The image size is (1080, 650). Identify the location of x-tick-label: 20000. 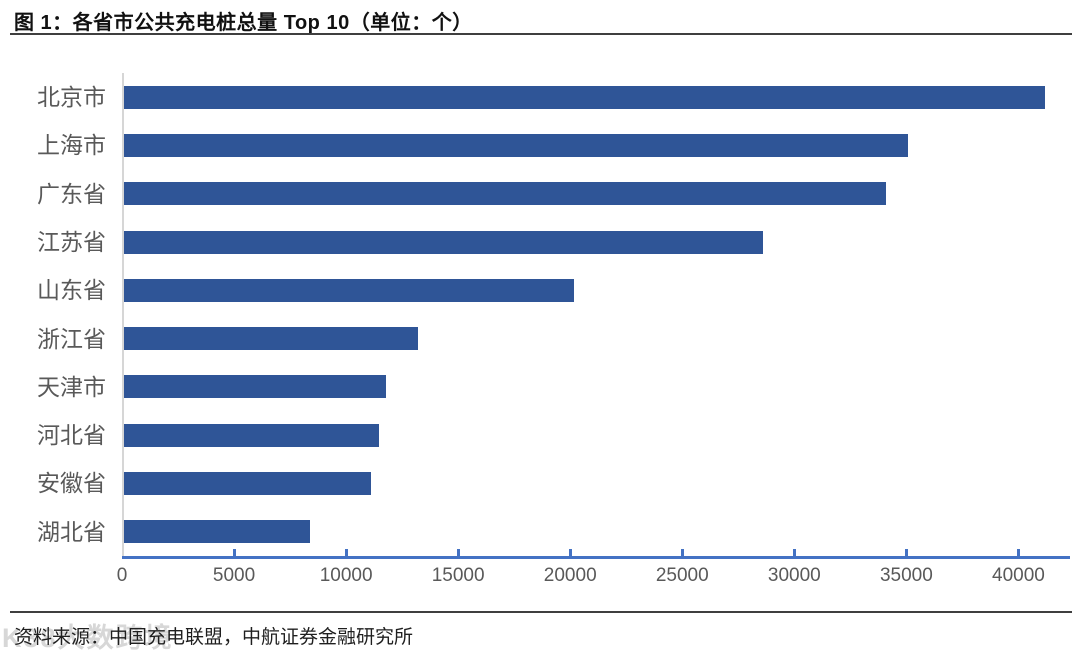
(570, 575).